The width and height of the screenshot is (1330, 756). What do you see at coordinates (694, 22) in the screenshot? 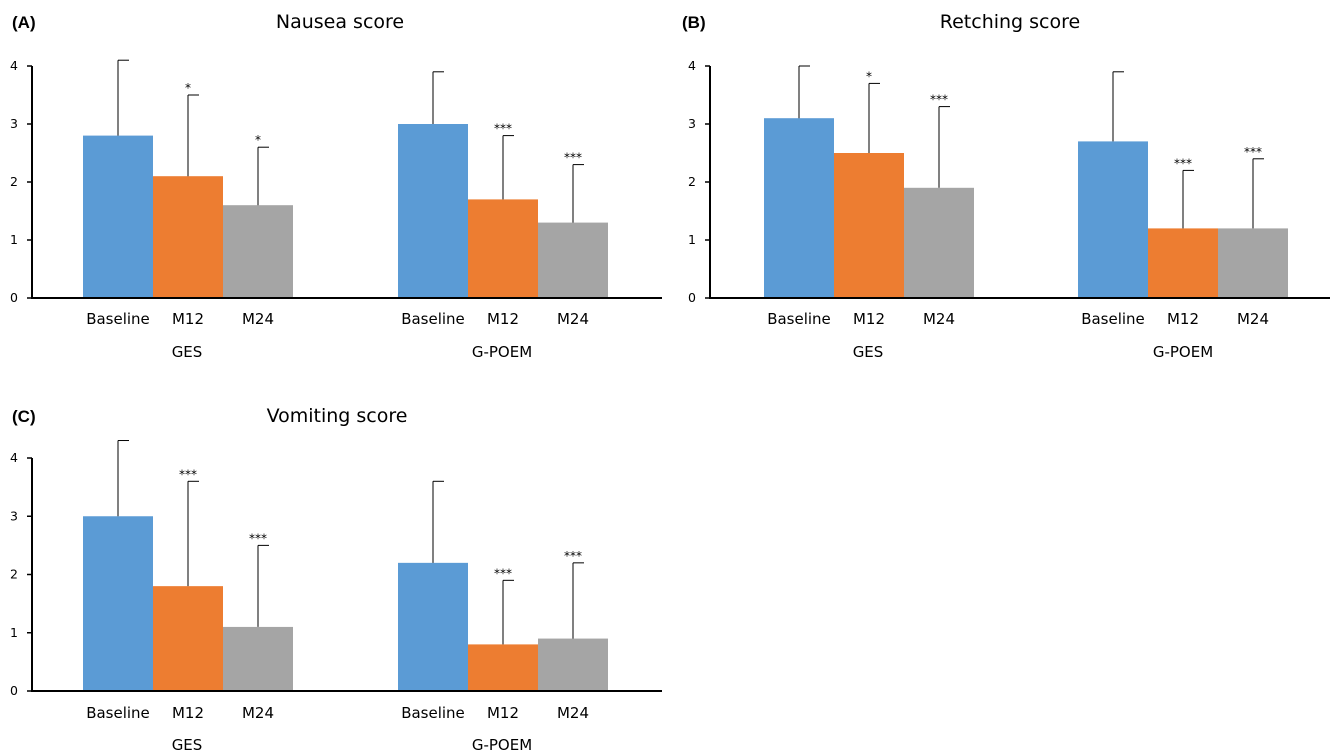
I see `panel-label: (B)` at bounding box center [694, 22].